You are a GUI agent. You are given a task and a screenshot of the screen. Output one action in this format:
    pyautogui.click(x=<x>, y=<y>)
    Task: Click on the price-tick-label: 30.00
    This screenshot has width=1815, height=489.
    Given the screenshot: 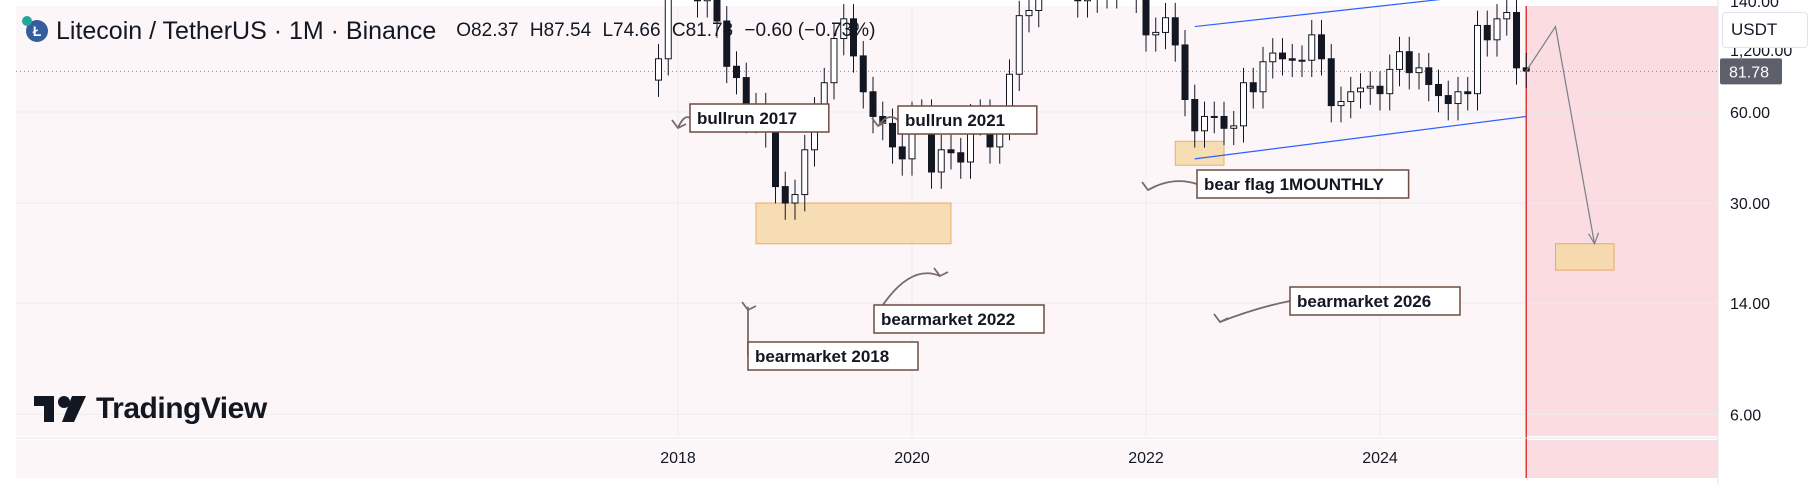 What is the action you would take?
    pyautogui.click(x=1750, y=204)
    